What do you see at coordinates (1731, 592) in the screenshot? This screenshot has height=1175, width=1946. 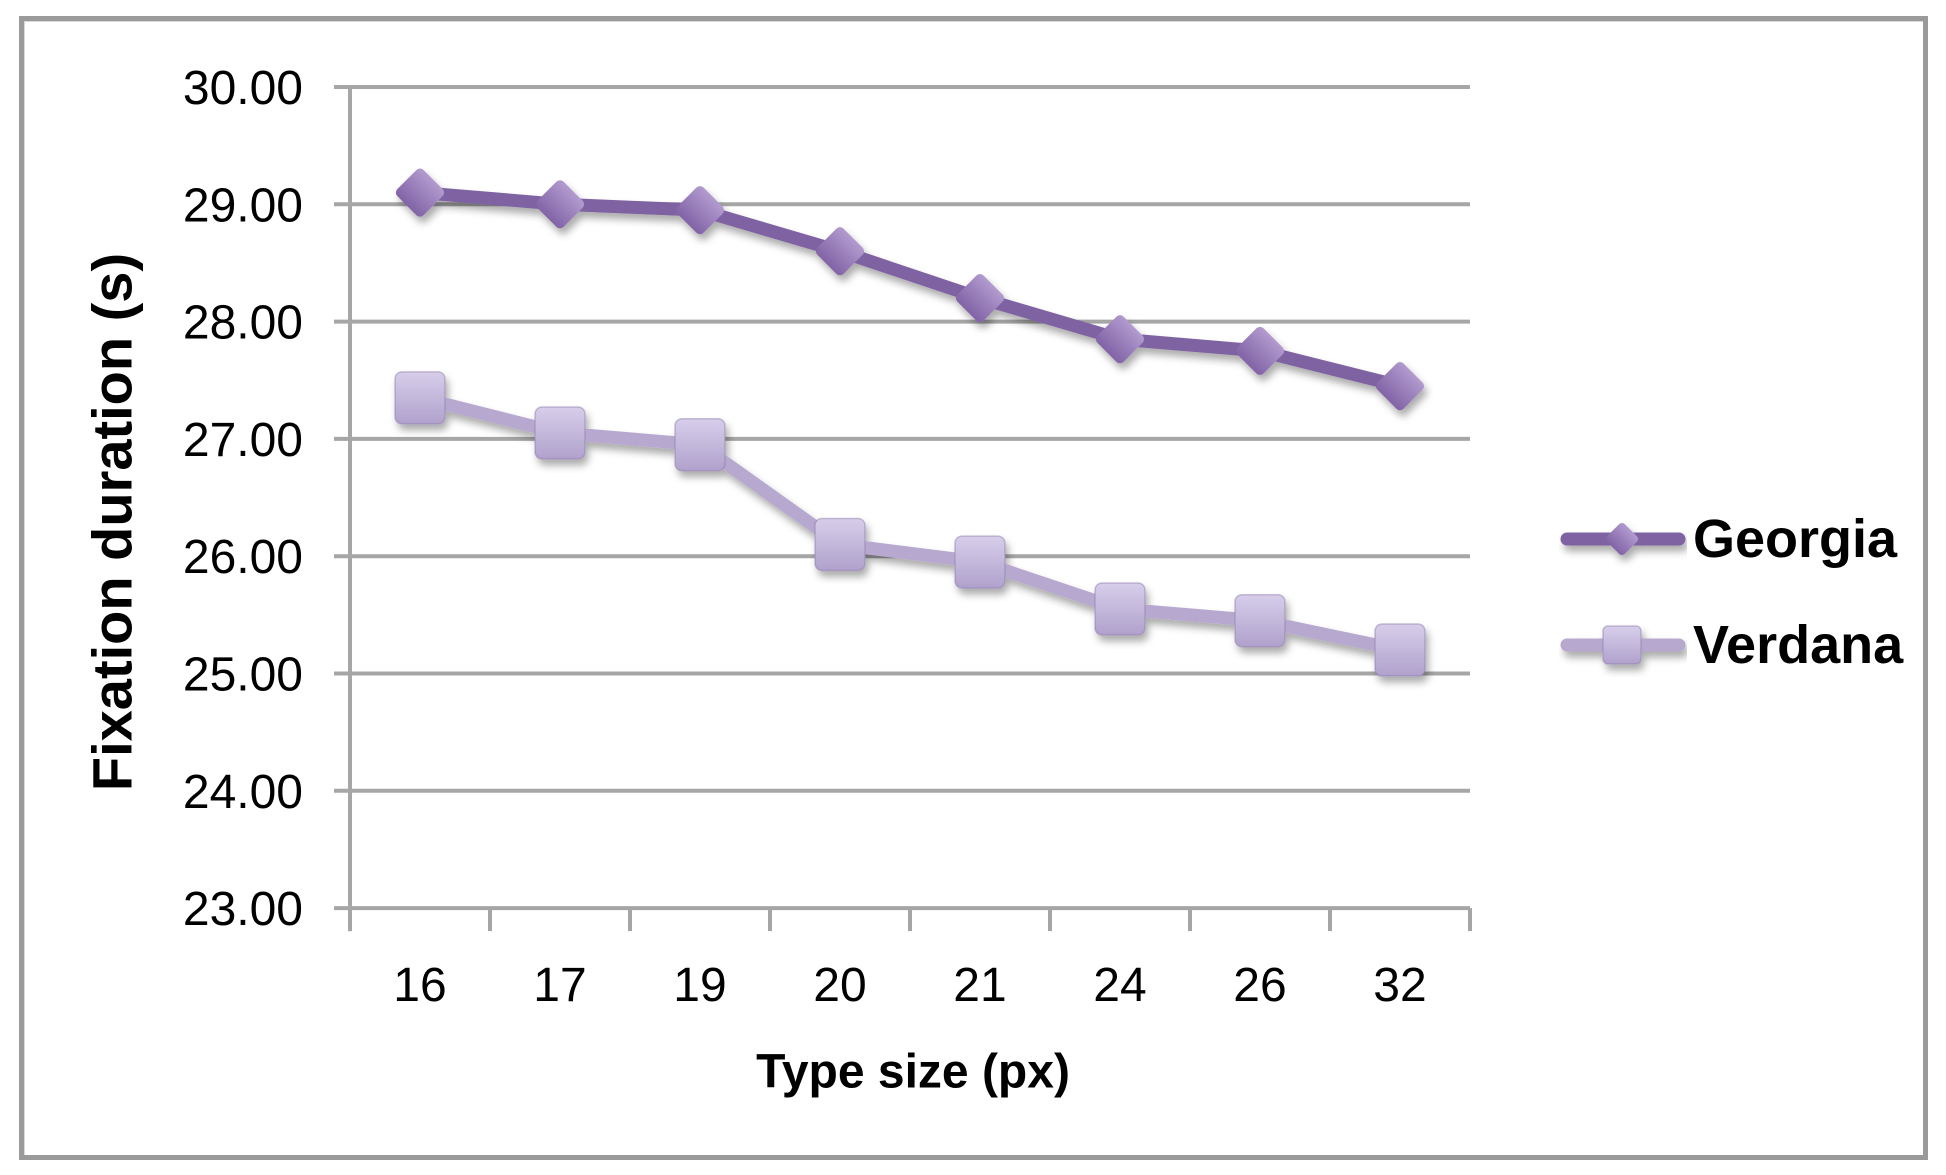 I see `legend: Georgia Verdana` at bounding box center [1731, 592].